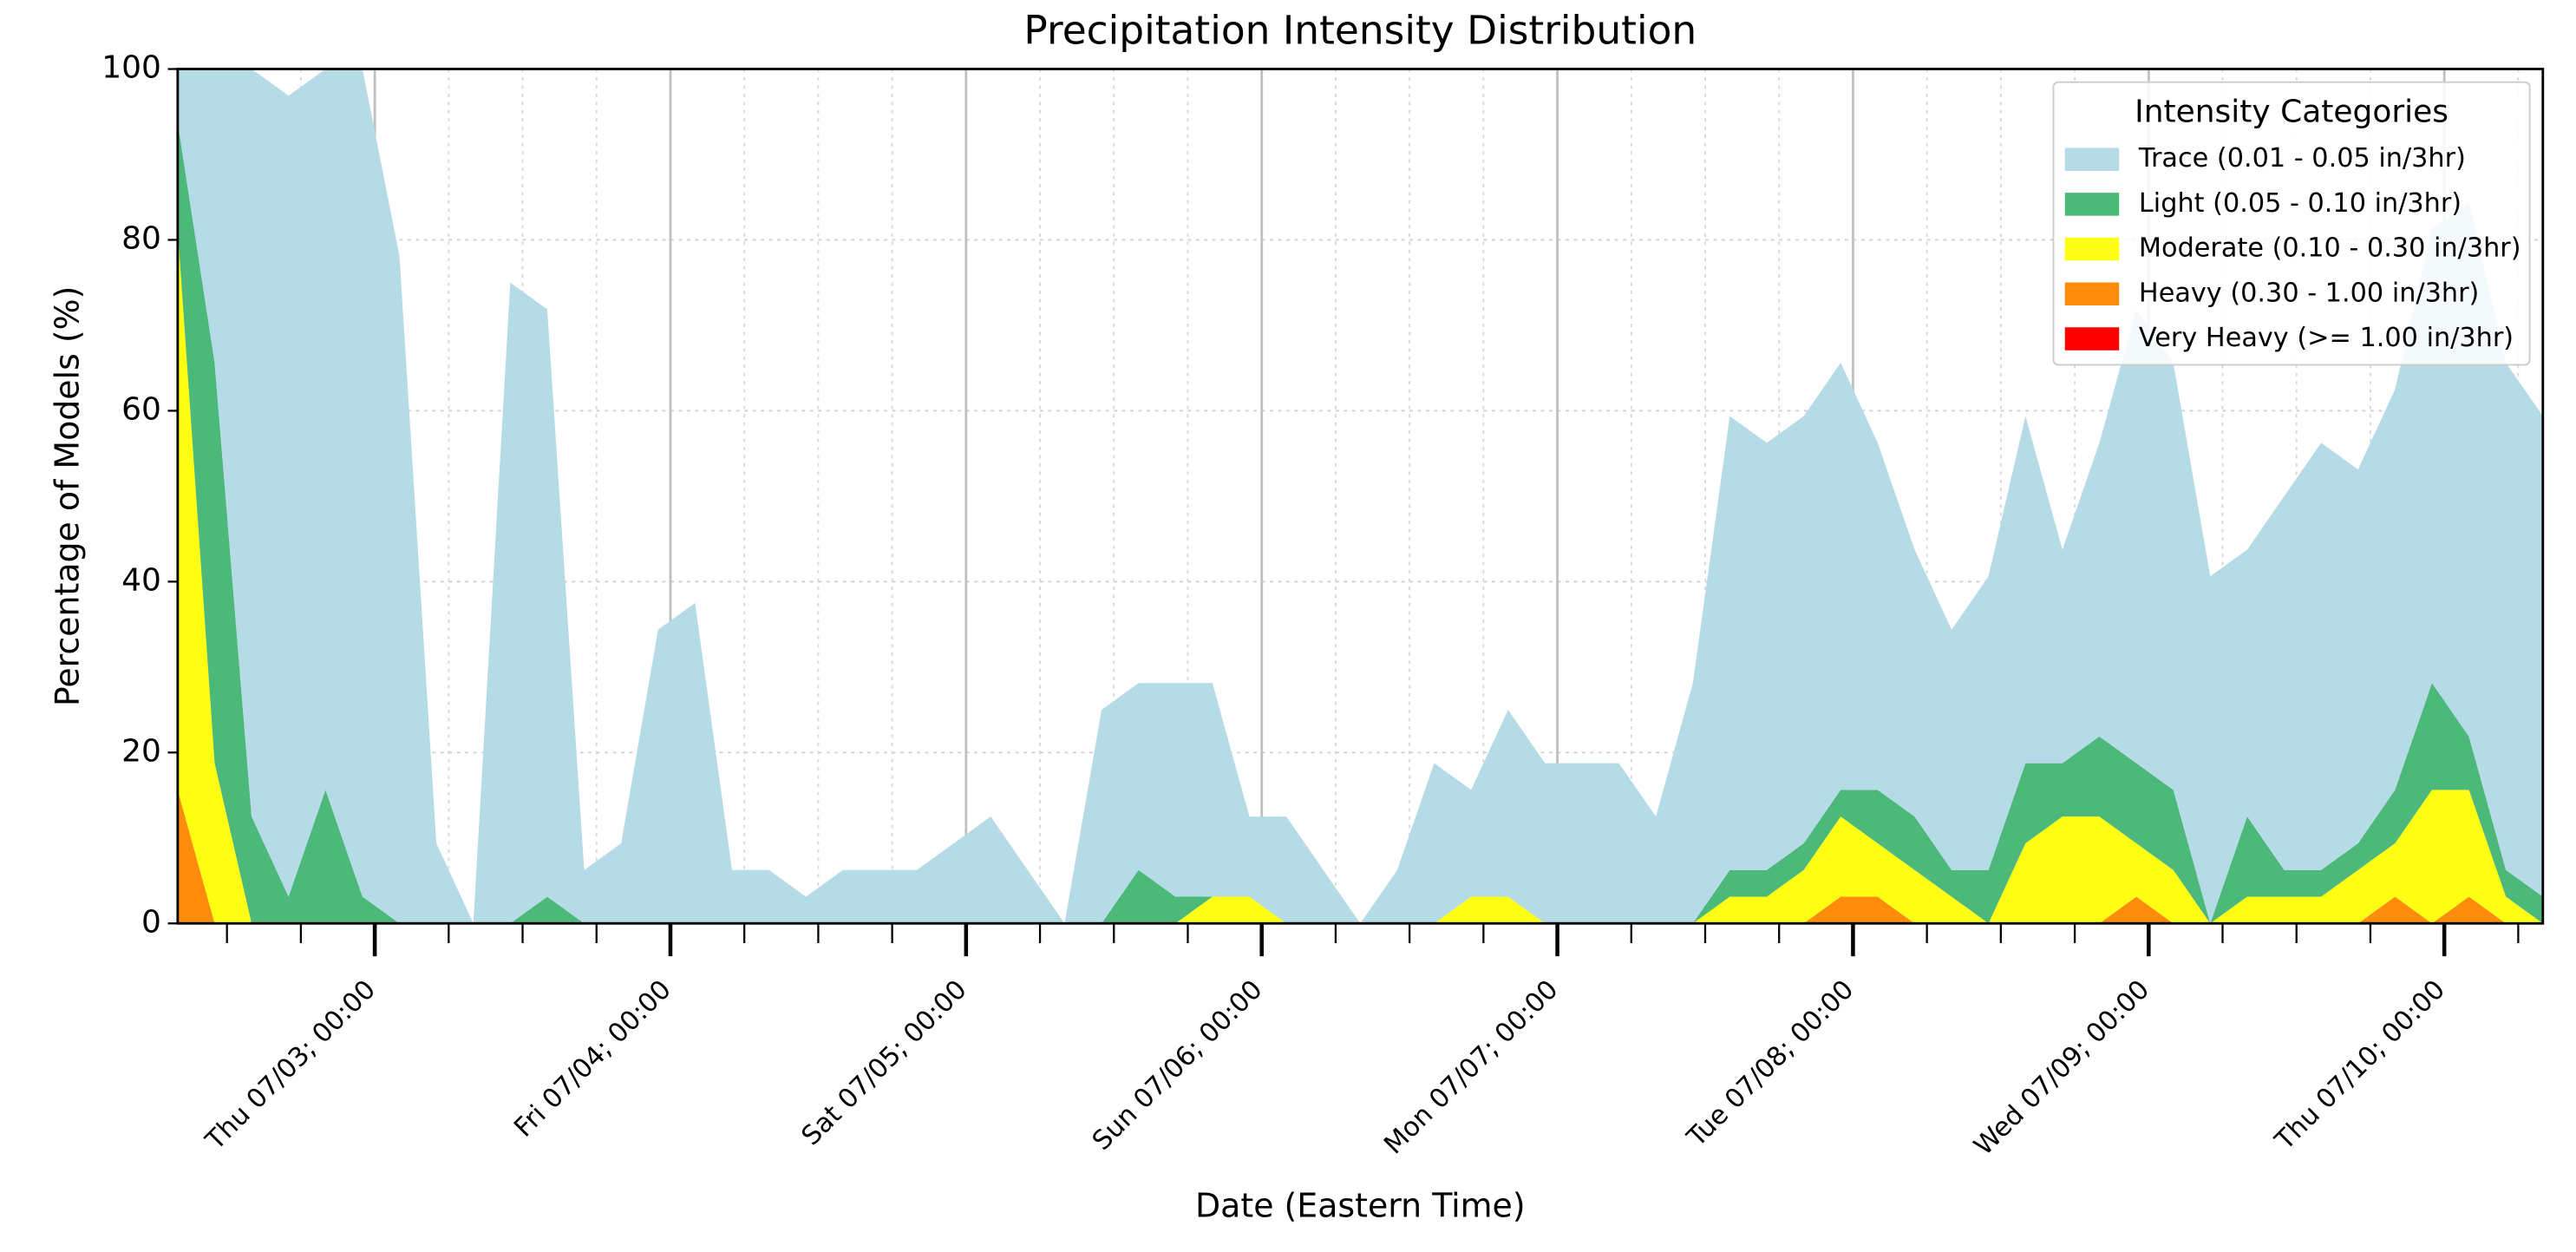  Describe the element at coordinates (2302, 158) in the screenshot. I see `legend-label: Trace (0.01 - 0.05 in/3hr)` at that location.